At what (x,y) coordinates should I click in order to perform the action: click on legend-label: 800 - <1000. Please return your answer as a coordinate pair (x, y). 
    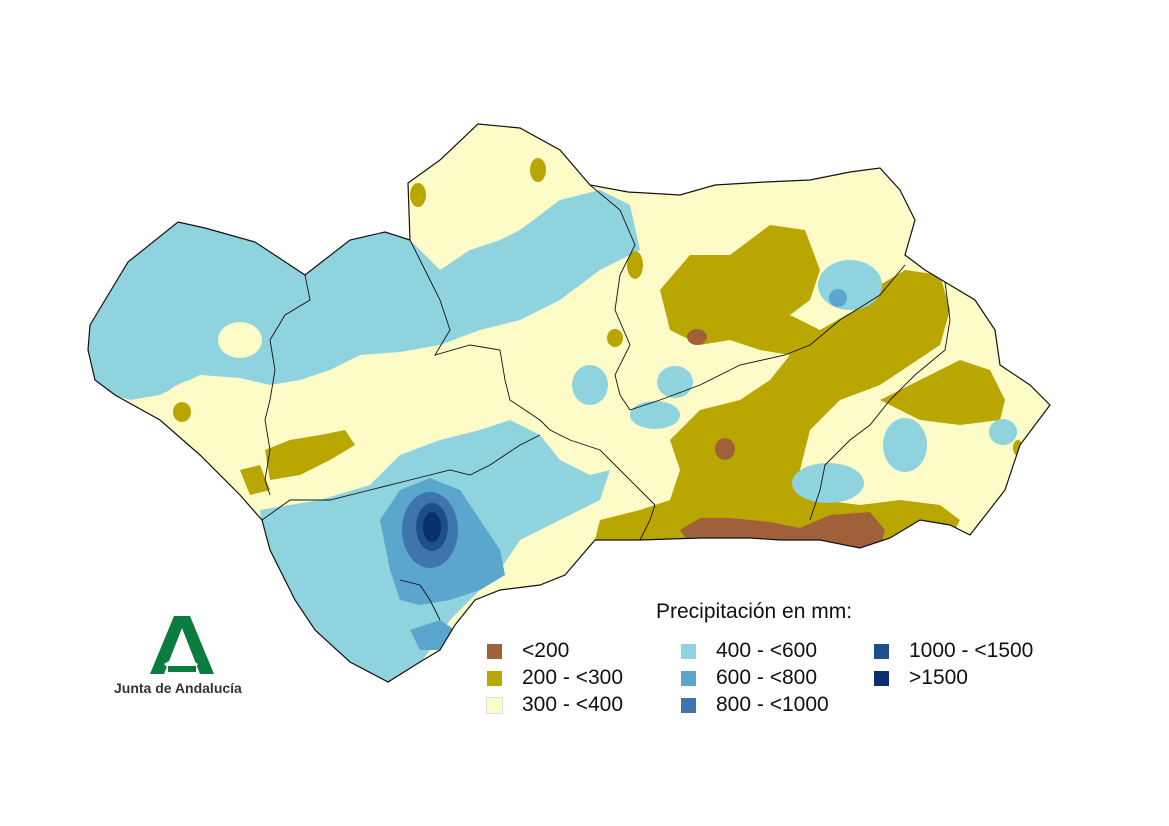
    Looking at the image, I should click on (772, 704).